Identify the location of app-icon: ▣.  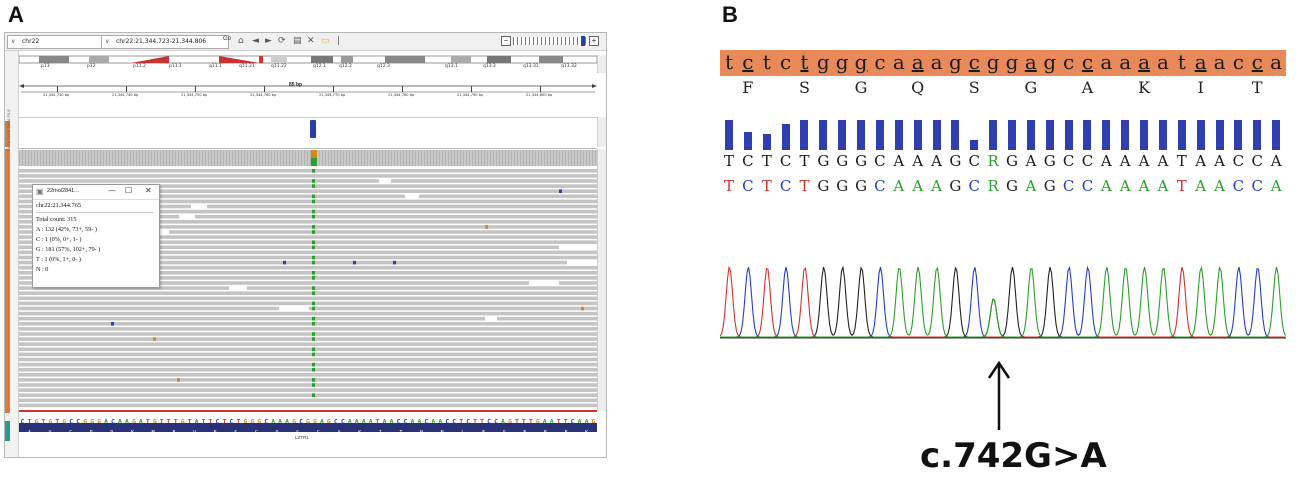
(40, 191).